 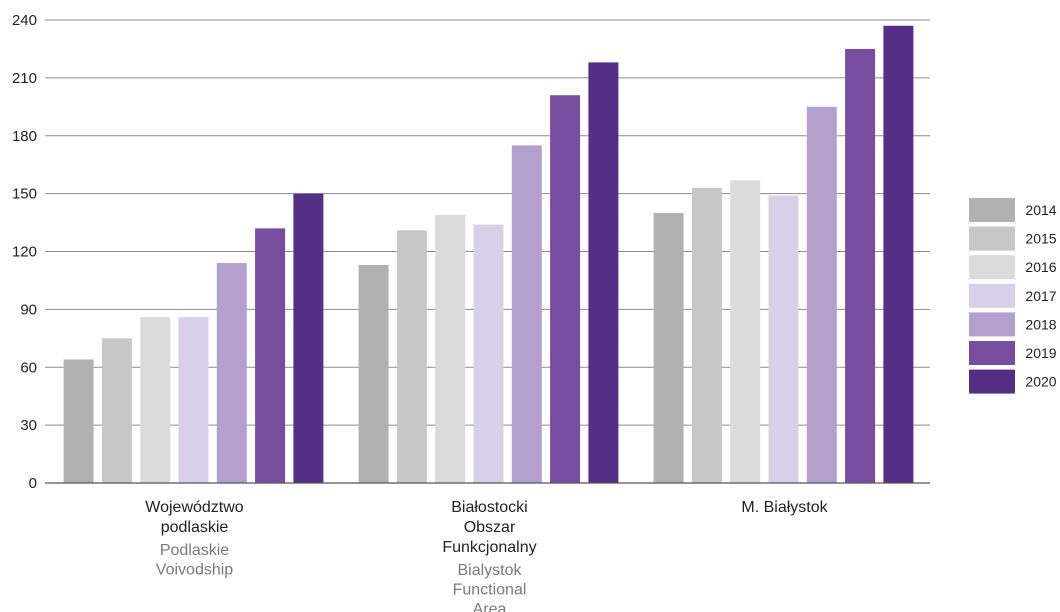 What do you see at coordinates (24, 194) in the screenshot?
I see `y-tick-label: 150` at bounding box center [24, 194].